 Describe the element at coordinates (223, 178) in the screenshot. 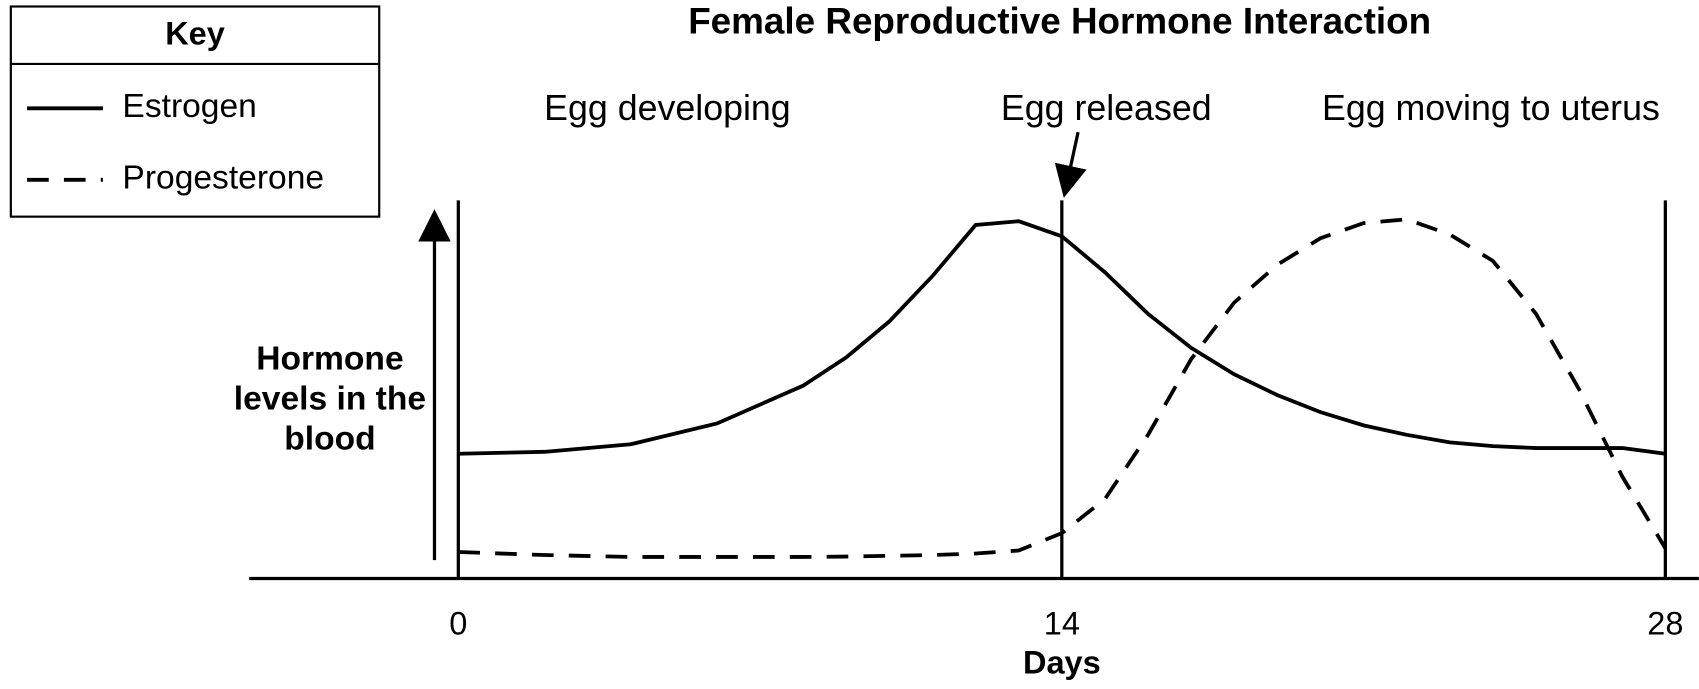

I see `legend-label: Progesterone` at that location.